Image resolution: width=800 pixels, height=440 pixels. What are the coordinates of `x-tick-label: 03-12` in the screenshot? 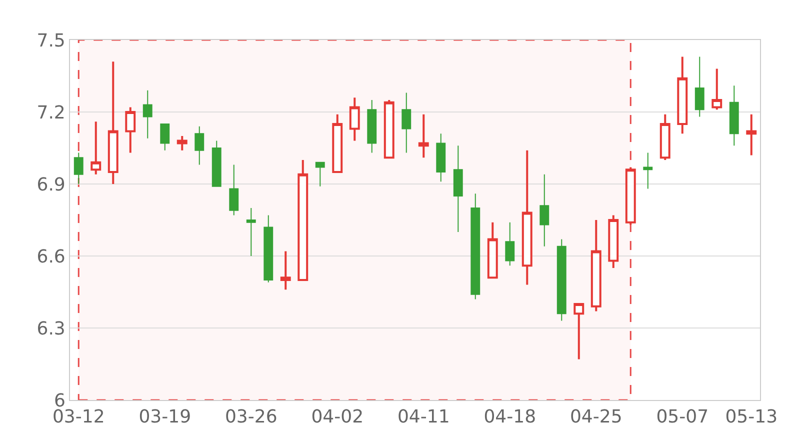 It's located at (78, 417).